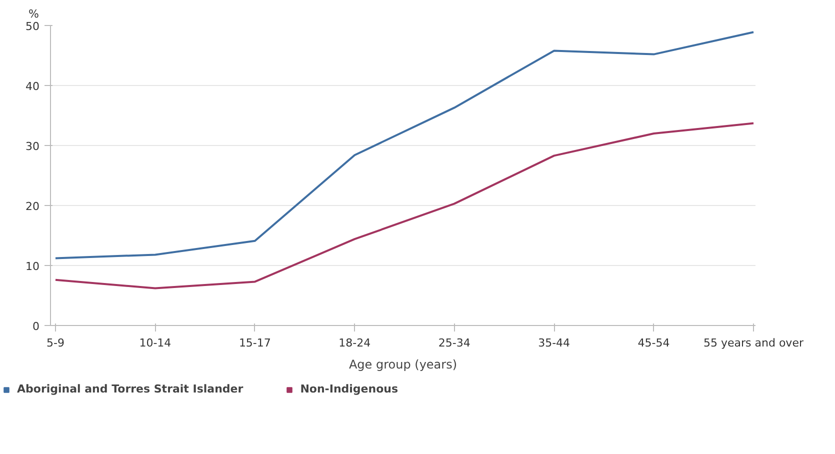  What do you see at coordinates (33, 86) in the screenshot?
I see `y-tick-label: 40` at bounding box center [33, 86].